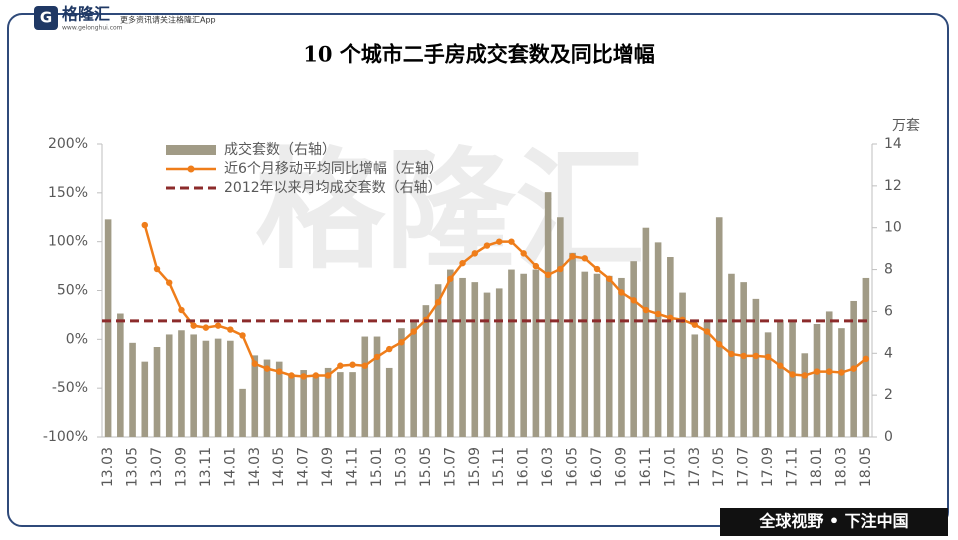 The image size is (958, 540). What do you see at coordinates (77, 339) in the screenshot?
I see `y-tick-label: 0%` at bounding box center [77, 339].